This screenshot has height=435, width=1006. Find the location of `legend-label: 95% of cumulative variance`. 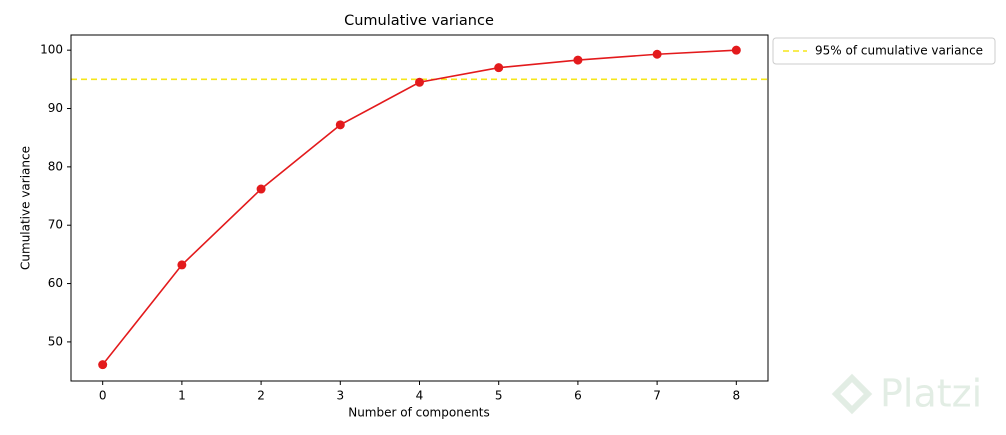

legend-label: 95% of cumulative variance is located at coordinates (899, 51).